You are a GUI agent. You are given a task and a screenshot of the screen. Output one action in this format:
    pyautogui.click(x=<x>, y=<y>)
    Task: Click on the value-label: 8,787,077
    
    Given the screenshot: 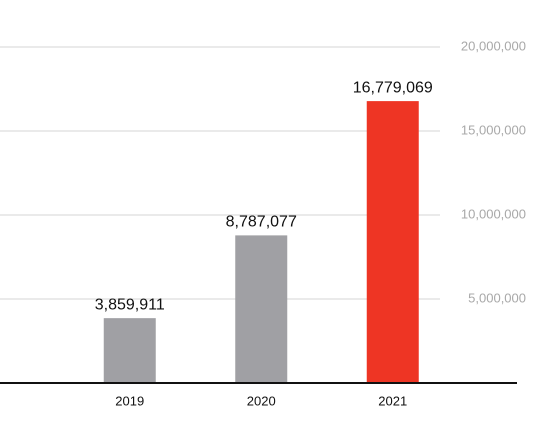 What is the action you would take?
    pyautogui.click(x=261, y=222)
    